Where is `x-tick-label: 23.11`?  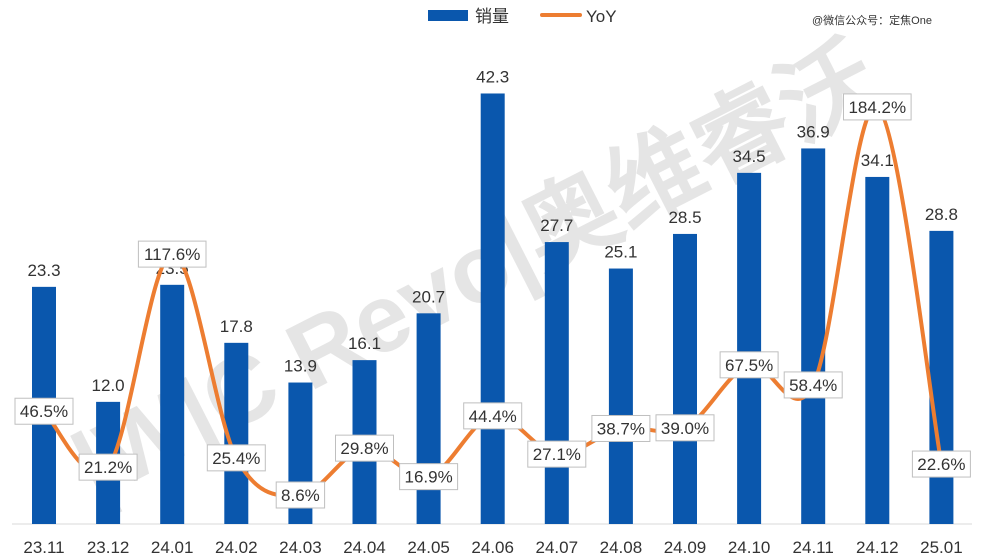 x-tick-label: 23.11 is located at coordinates (43, 547).